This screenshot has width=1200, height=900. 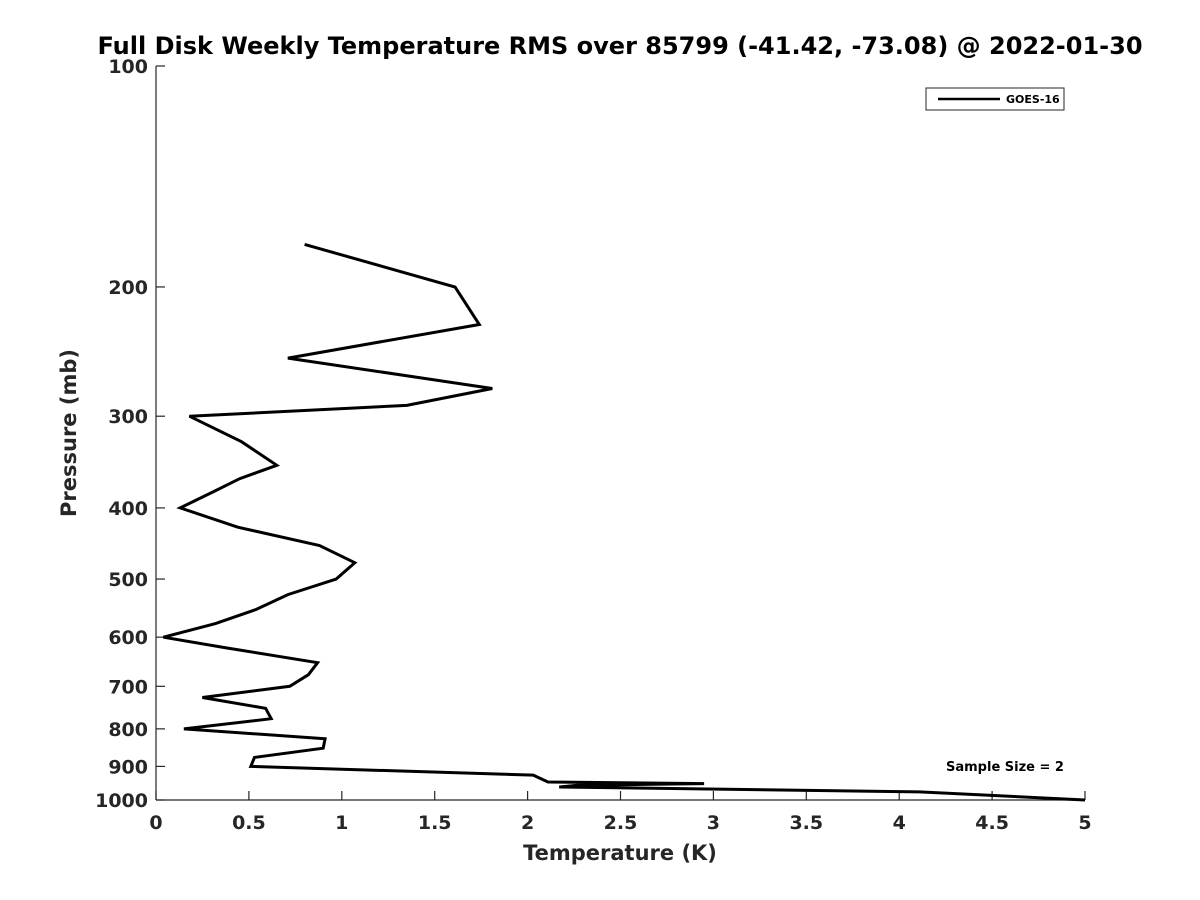 I want to click on y-tick-label: 100, so click(x=128, y=67).